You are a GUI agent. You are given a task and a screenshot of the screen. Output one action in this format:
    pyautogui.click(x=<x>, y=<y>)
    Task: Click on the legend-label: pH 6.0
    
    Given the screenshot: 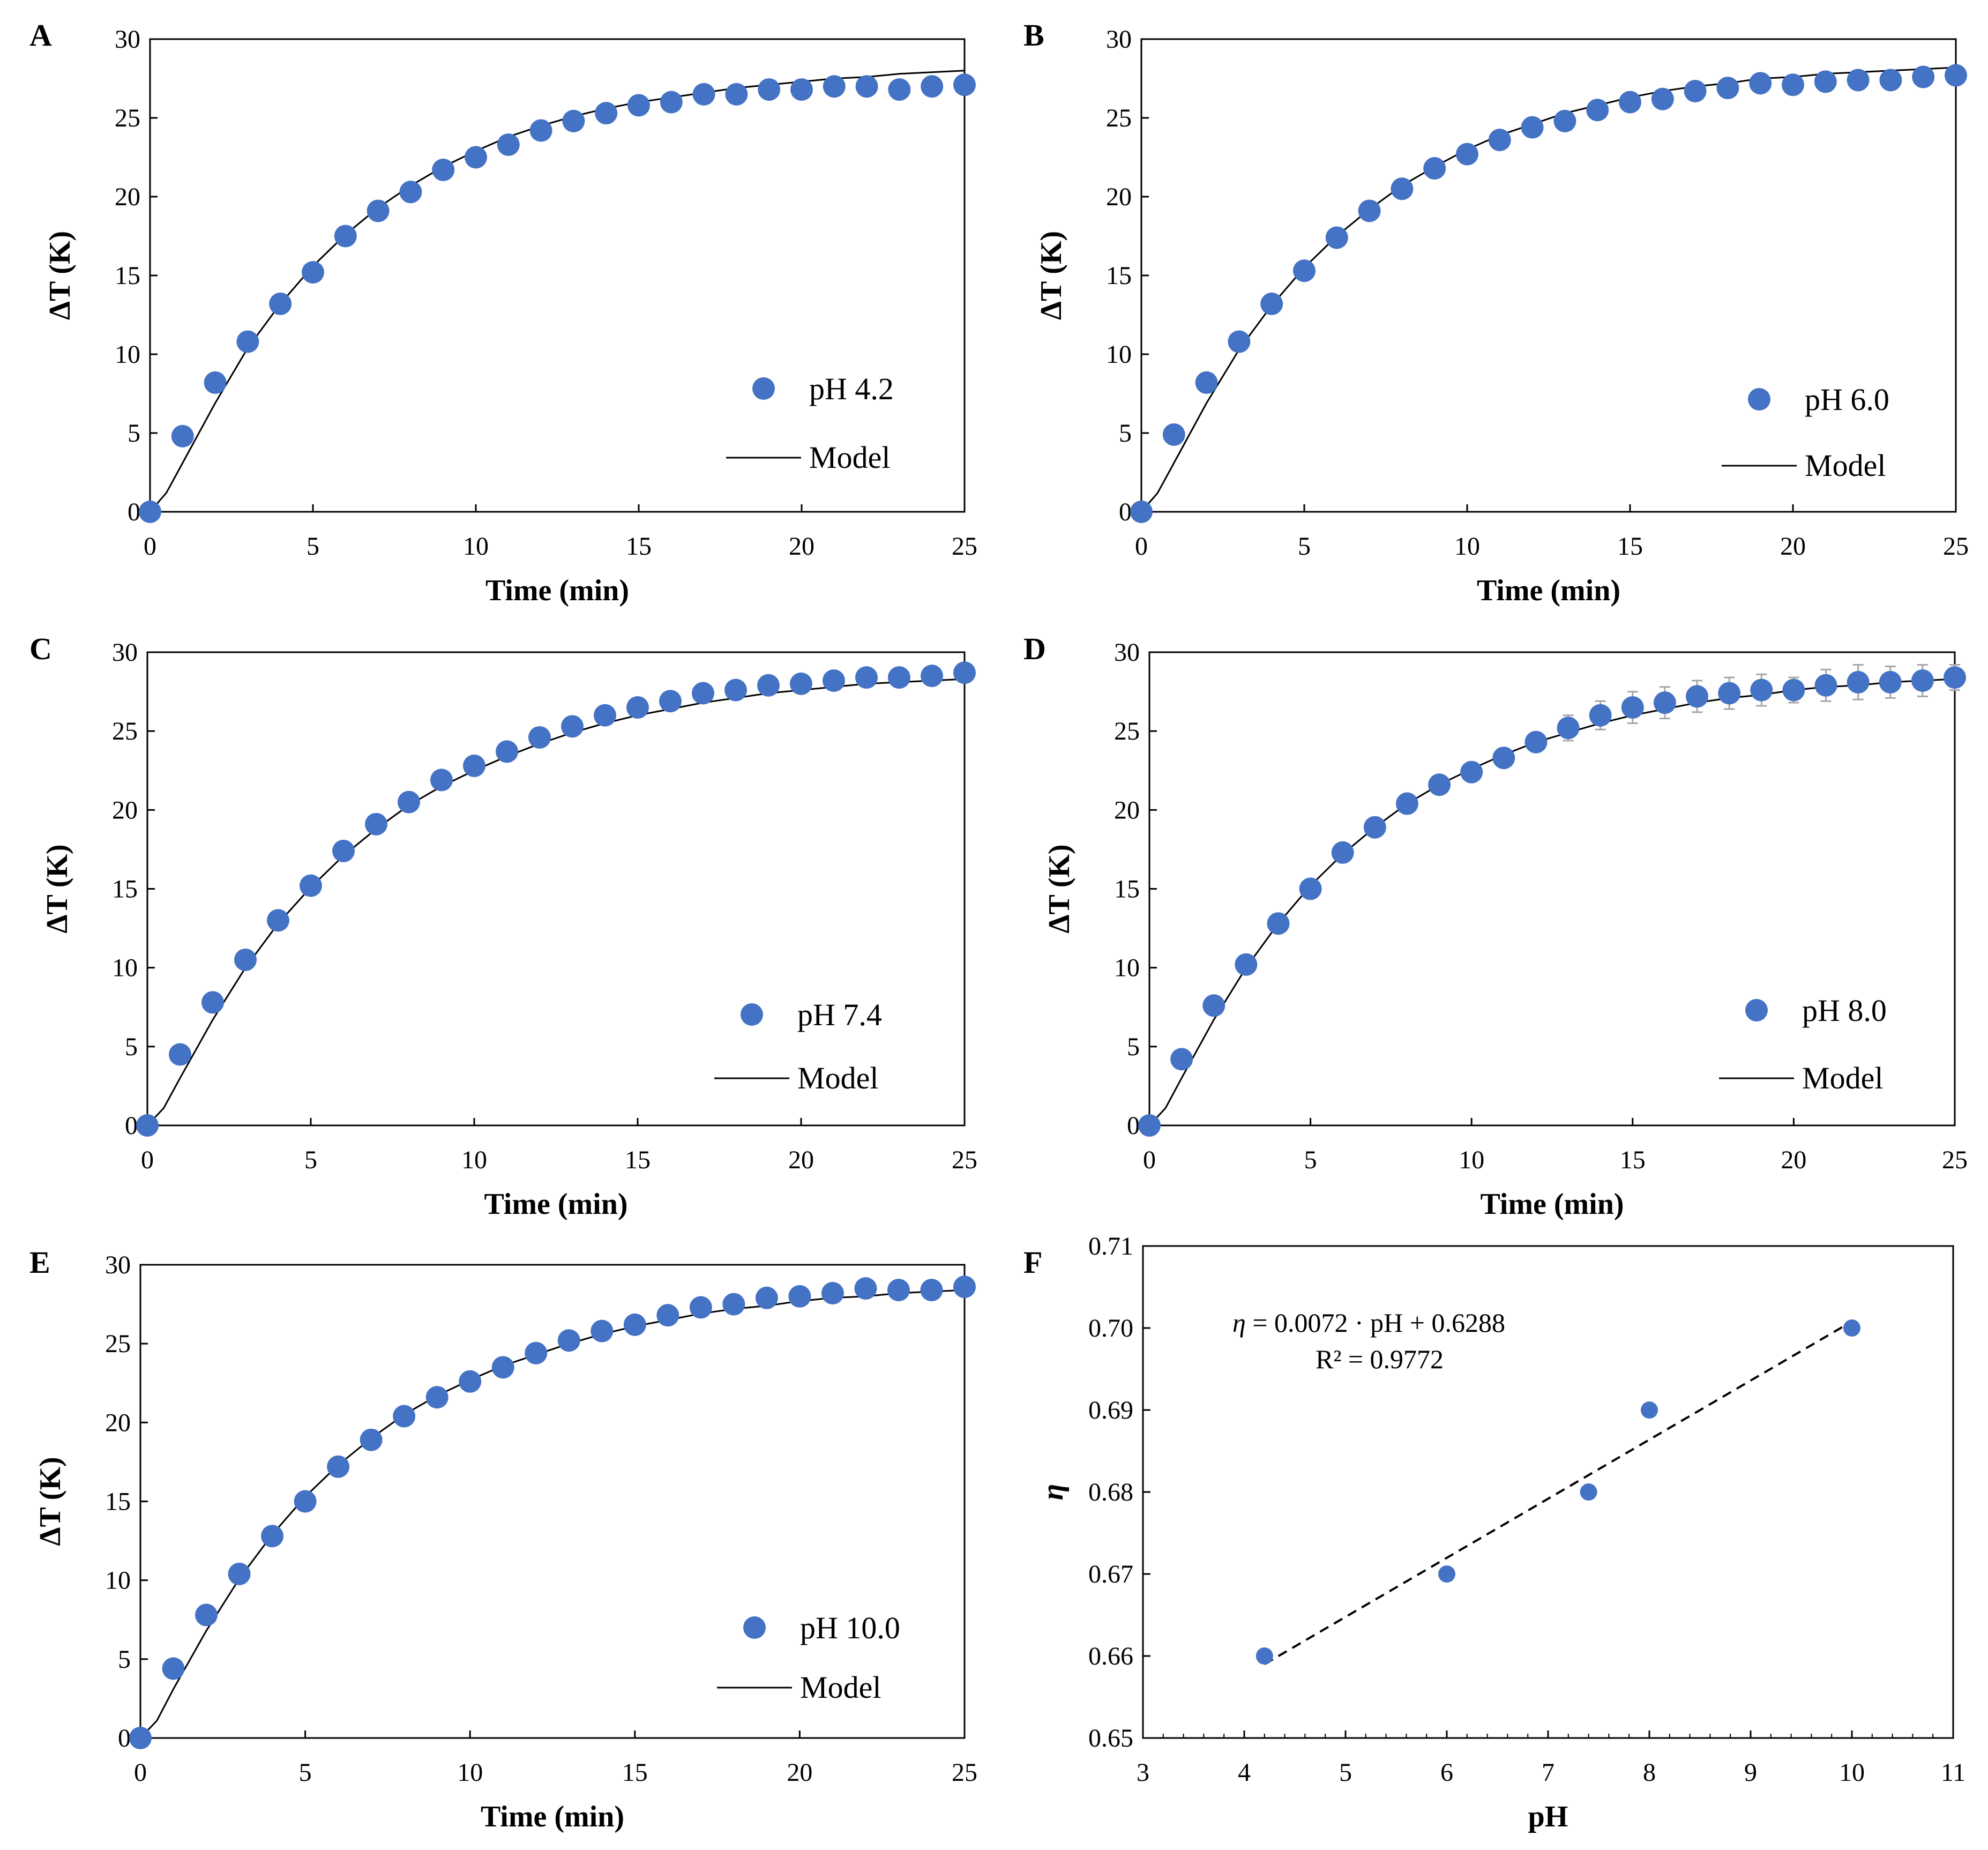 What is the action you would take?
    pyautogui.click(x=1847, y=399)
    